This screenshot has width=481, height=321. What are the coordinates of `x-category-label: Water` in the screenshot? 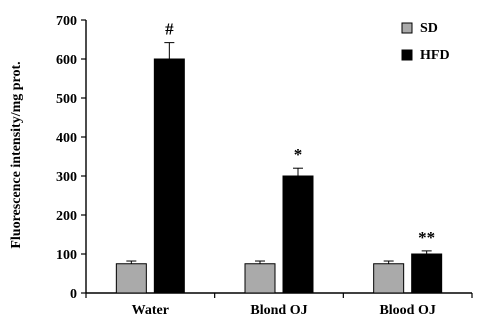 It's located at (150, 310).